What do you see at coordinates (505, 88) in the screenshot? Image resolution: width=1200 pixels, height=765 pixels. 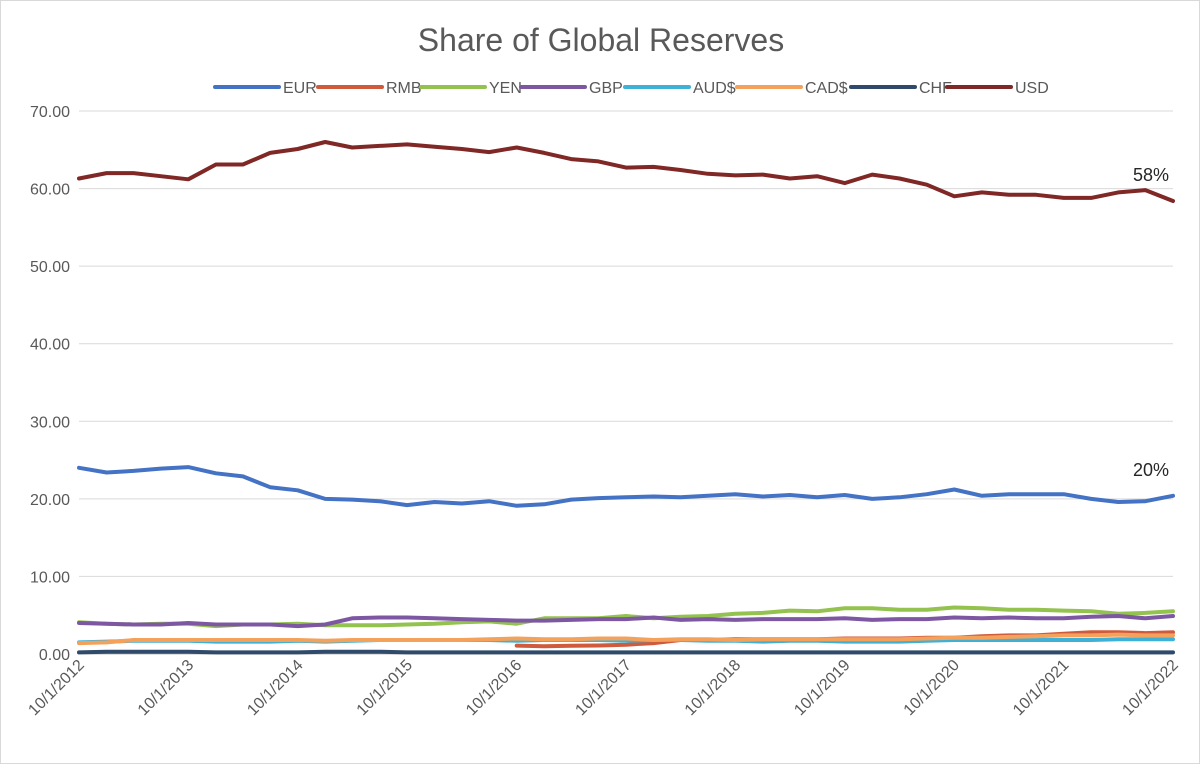 I see `legend-label: YEN` at bounding box center [505, 88].